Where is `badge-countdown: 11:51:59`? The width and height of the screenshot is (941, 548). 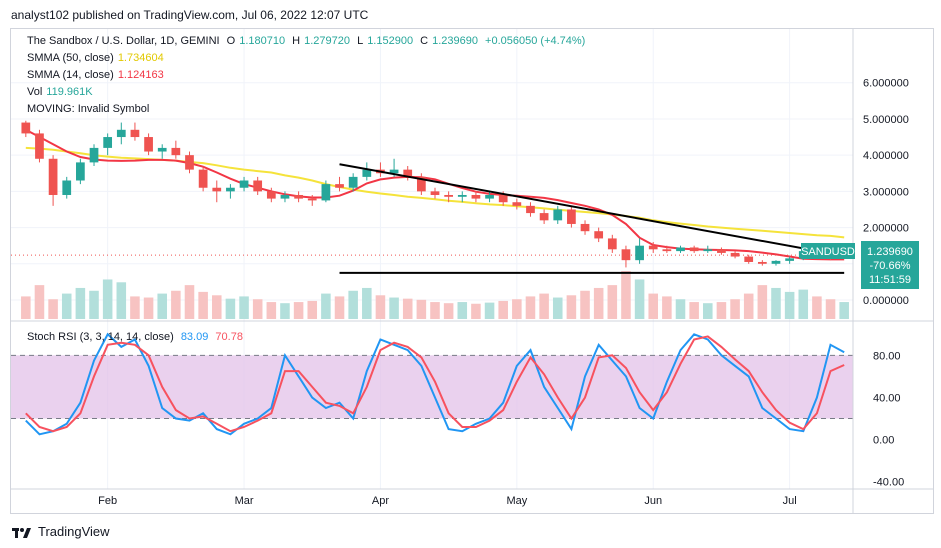
badge-countdown: 11:51:59 is located at coordinates (890, 280).